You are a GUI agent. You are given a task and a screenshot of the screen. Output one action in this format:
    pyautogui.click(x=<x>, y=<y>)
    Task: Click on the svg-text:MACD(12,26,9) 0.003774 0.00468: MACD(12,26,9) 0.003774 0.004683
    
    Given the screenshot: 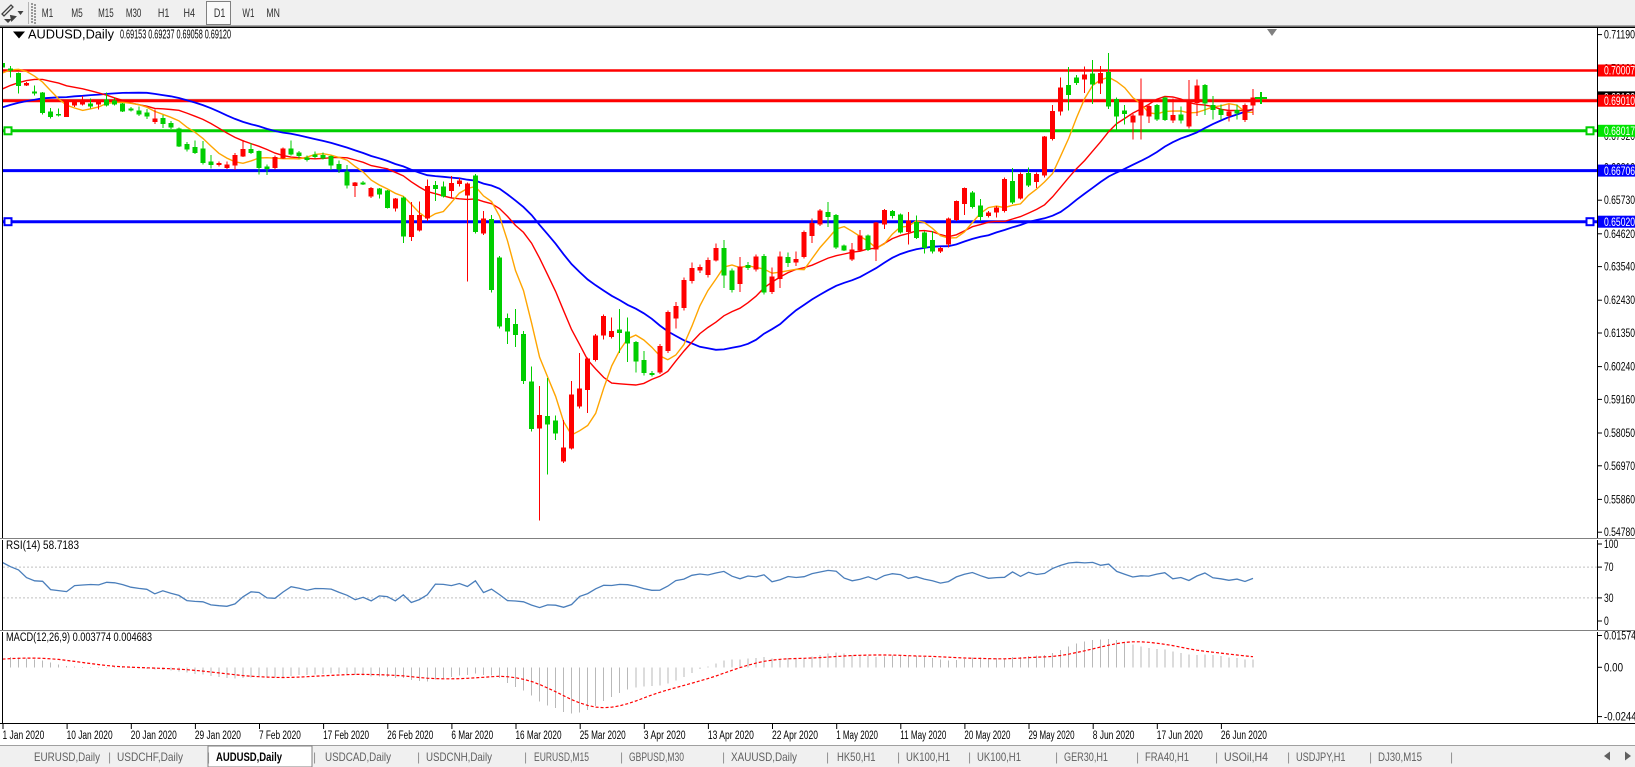 What is the action you would take?
    pyautogui.click(x=79, y=638)
    